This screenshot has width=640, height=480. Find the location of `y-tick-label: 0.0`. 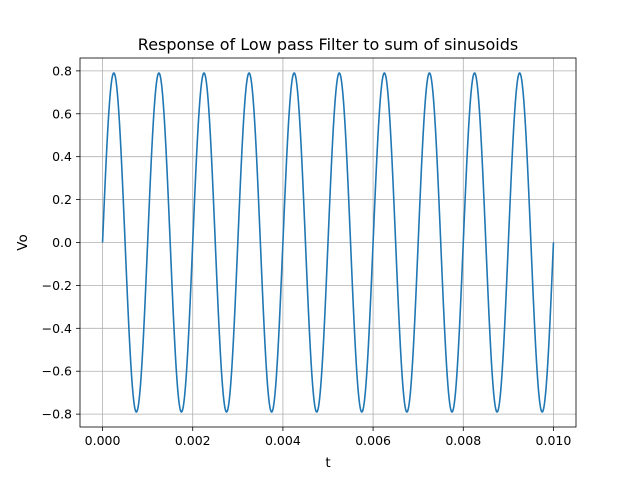

y-tick-label: 0.0 is located at coordinates (62, 242).